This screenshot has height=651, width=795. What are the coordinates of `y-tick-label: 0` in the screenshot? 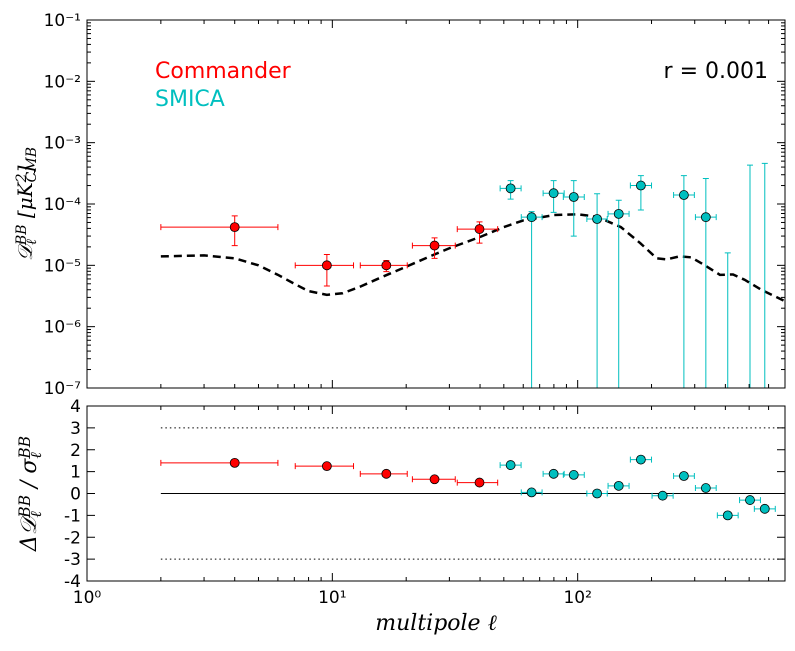 It's located at (75, 495).